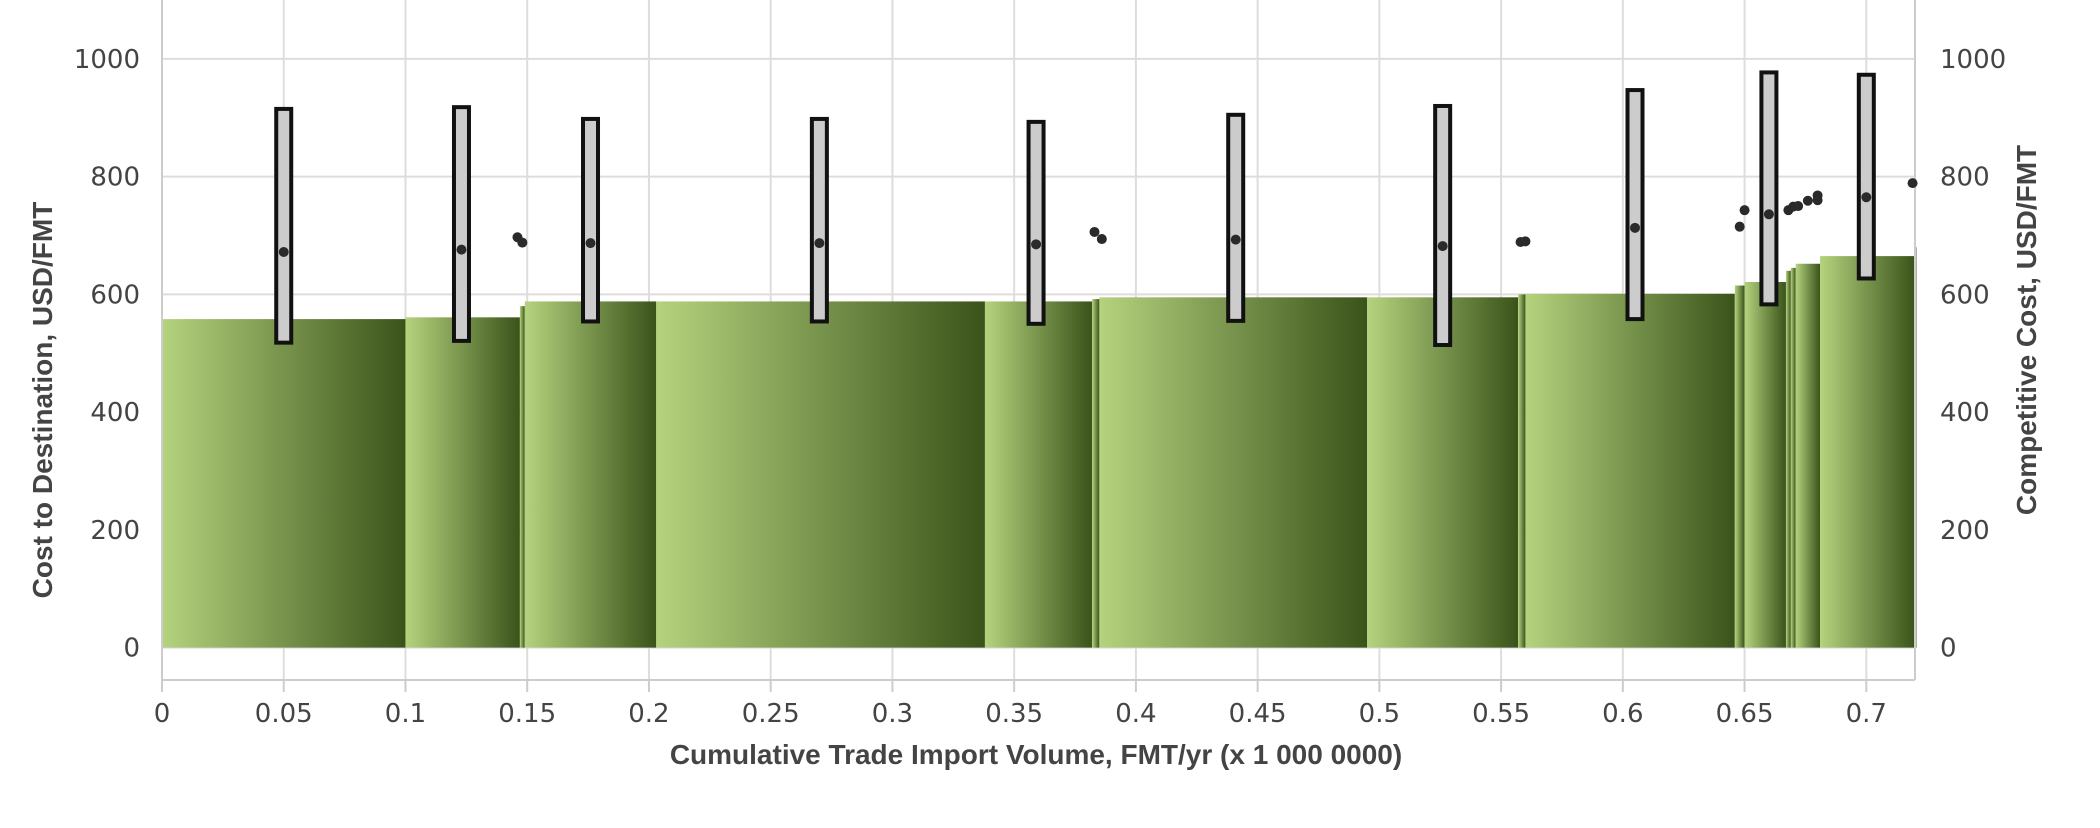  What do you see at coordinates (1866, 714) in the screenshot?
I see `x-tick-label-14: 0.7` at bounding box center [1866, 714].